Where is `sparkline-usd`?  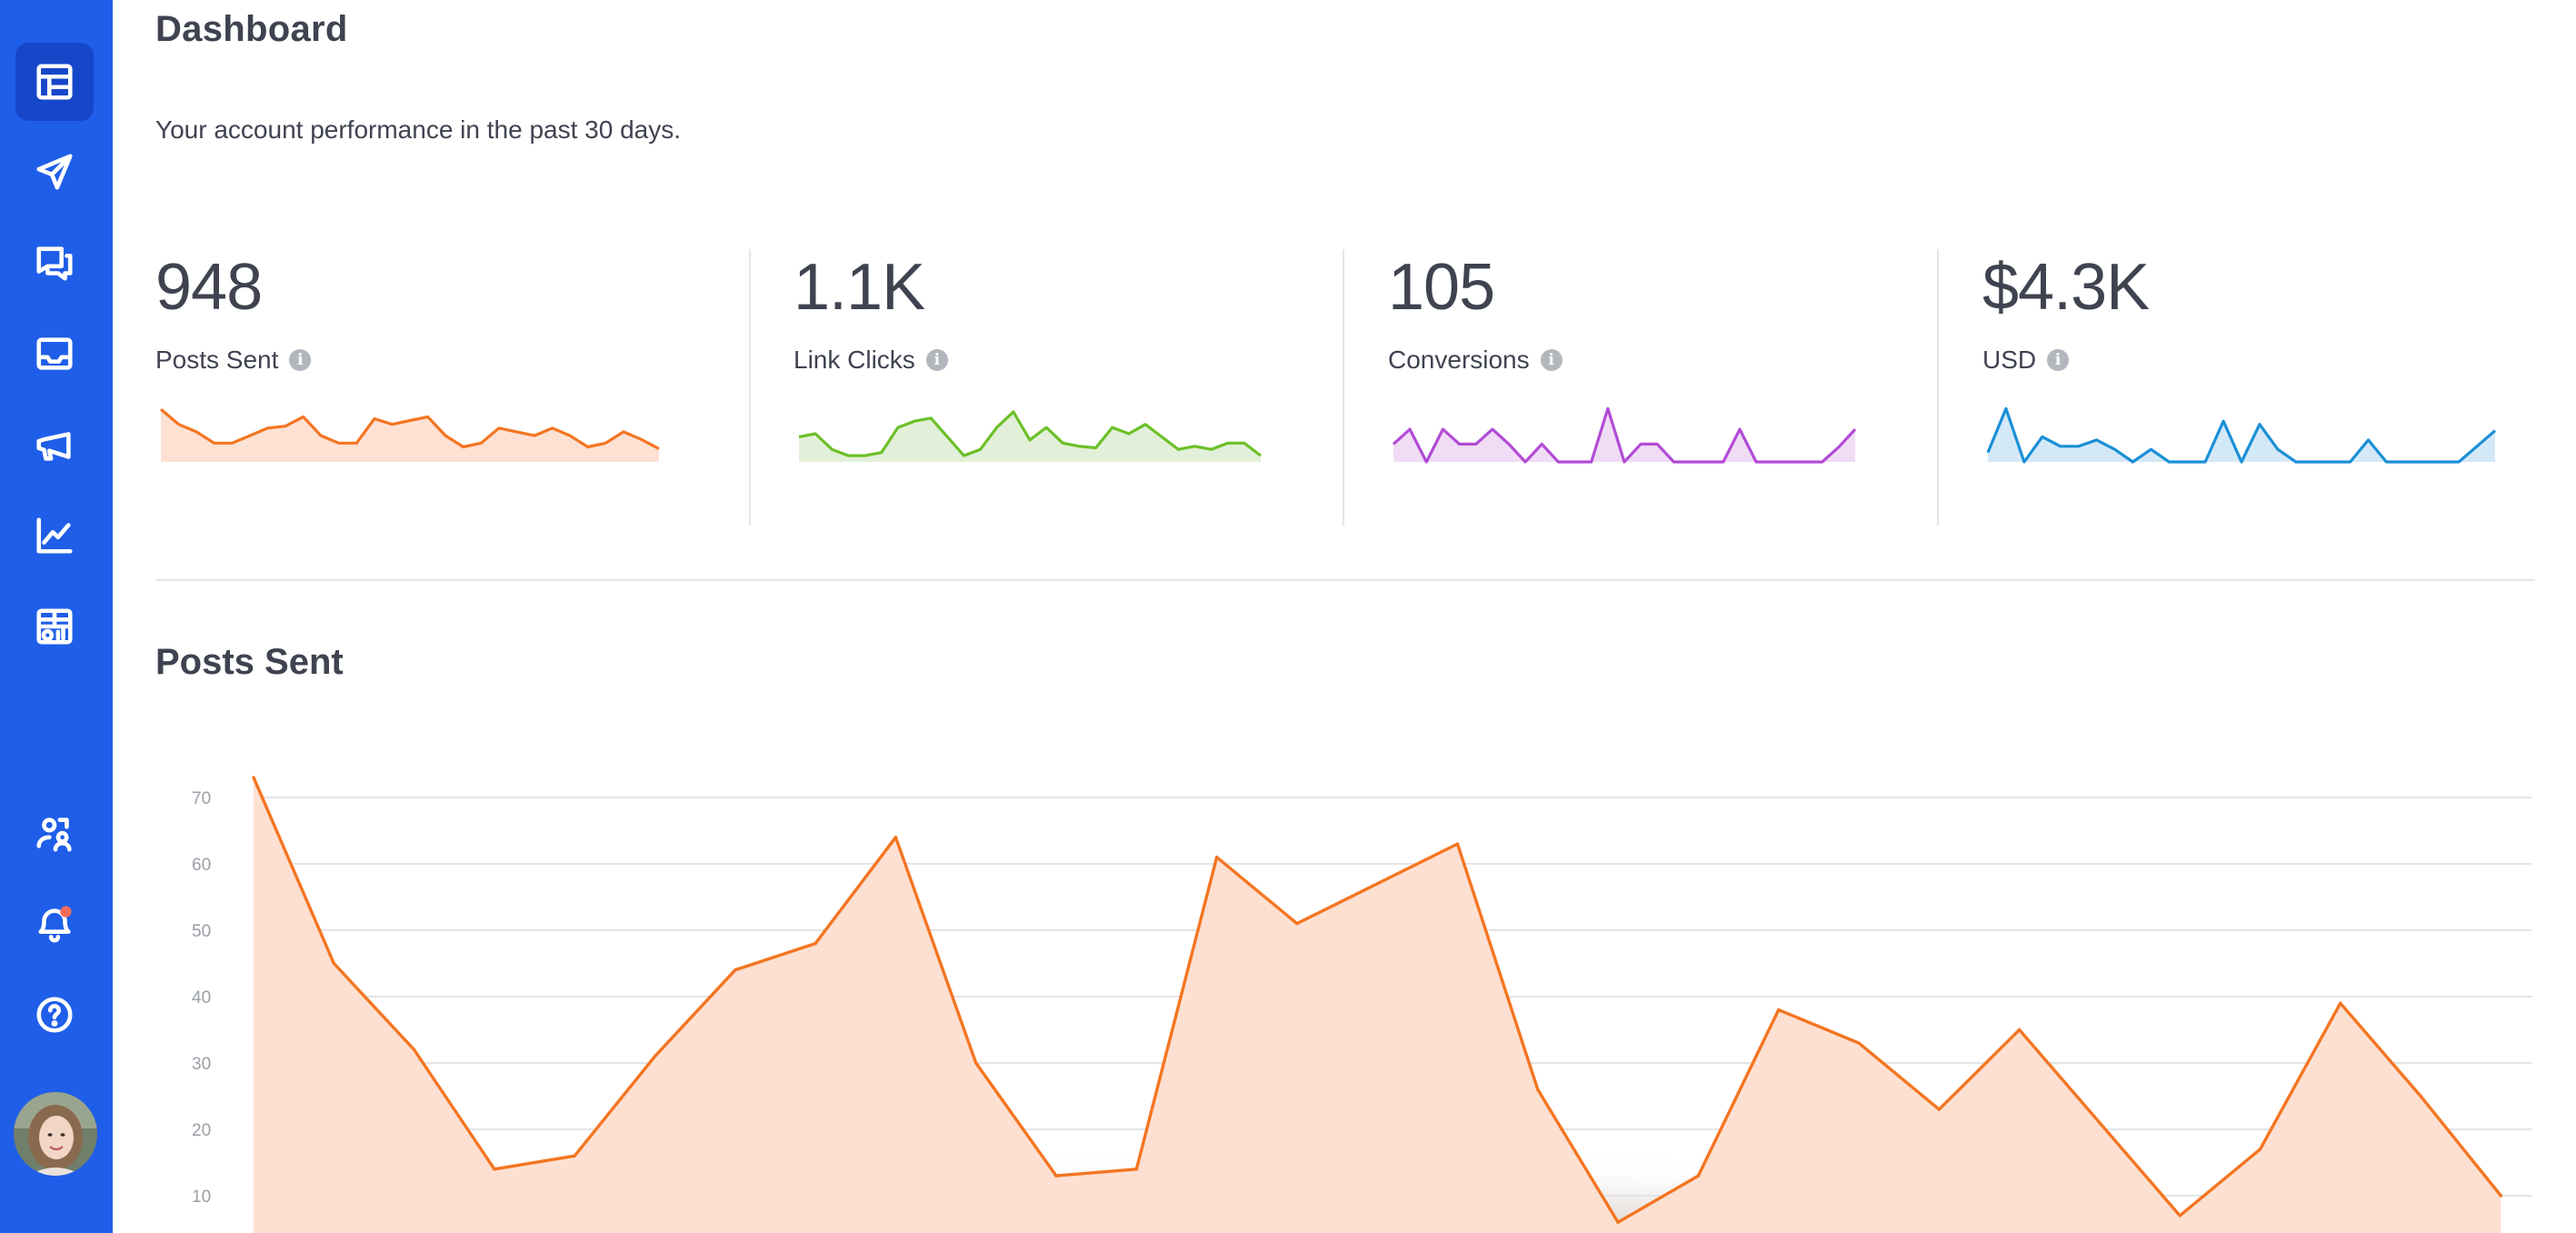 sparkline-usd is located at coordinates (2241, 435).